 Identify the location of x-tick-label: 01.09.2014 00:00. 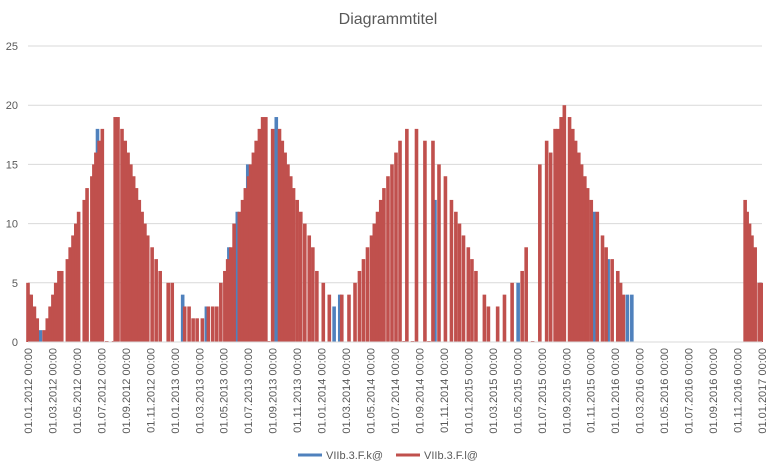
(421, 391).